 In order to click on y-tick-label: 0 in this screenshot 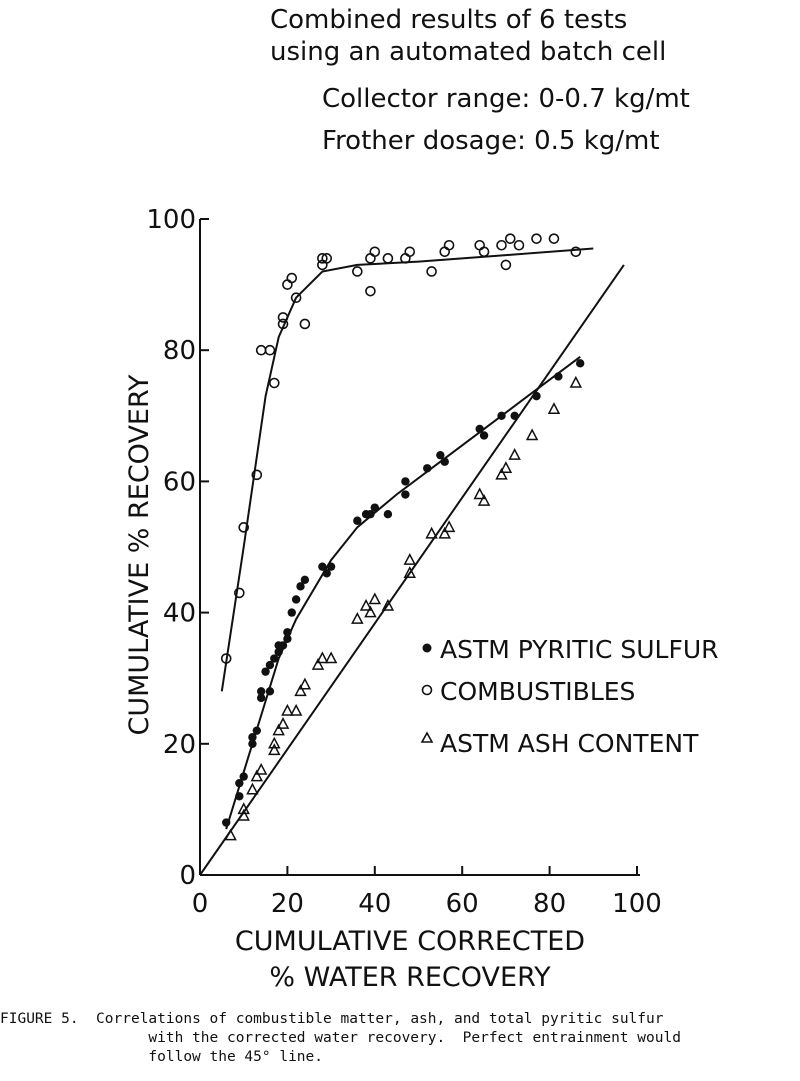, I will do `click(187, 876)`.